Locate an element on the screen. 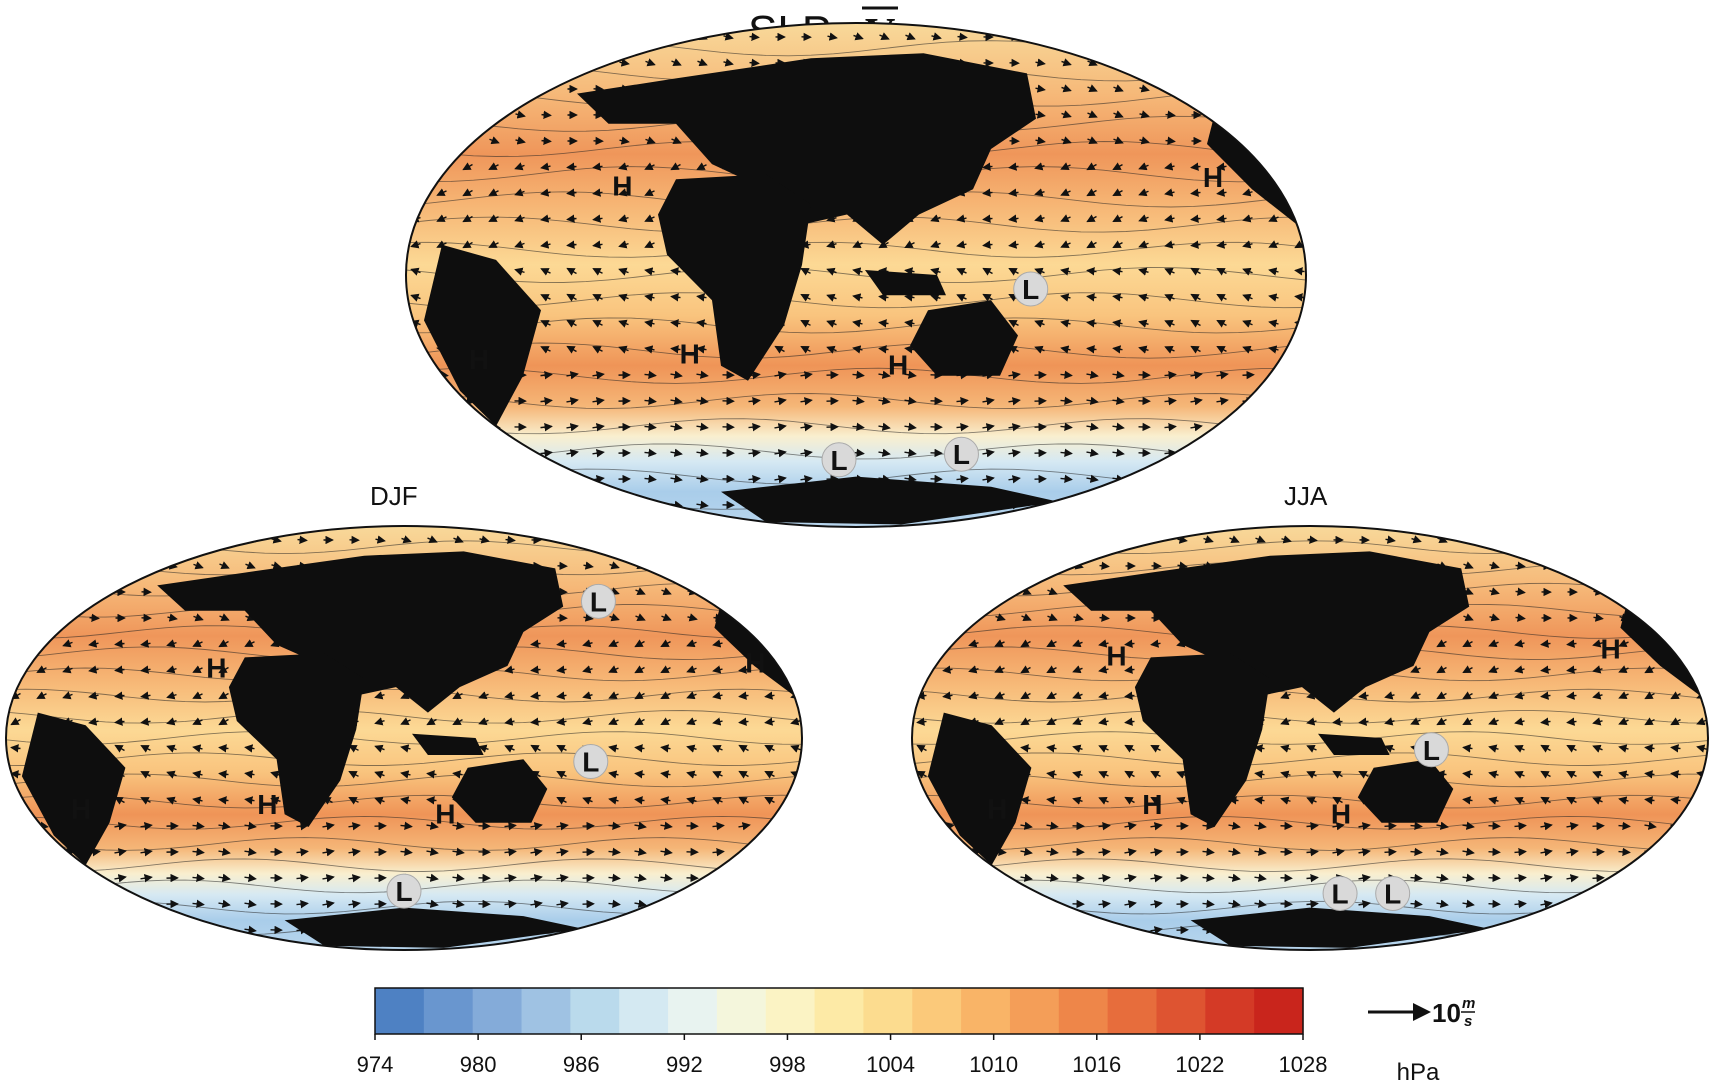 The width and height of the screenshot is (1710, 1086). isobar is located at coordinates (404, 759).